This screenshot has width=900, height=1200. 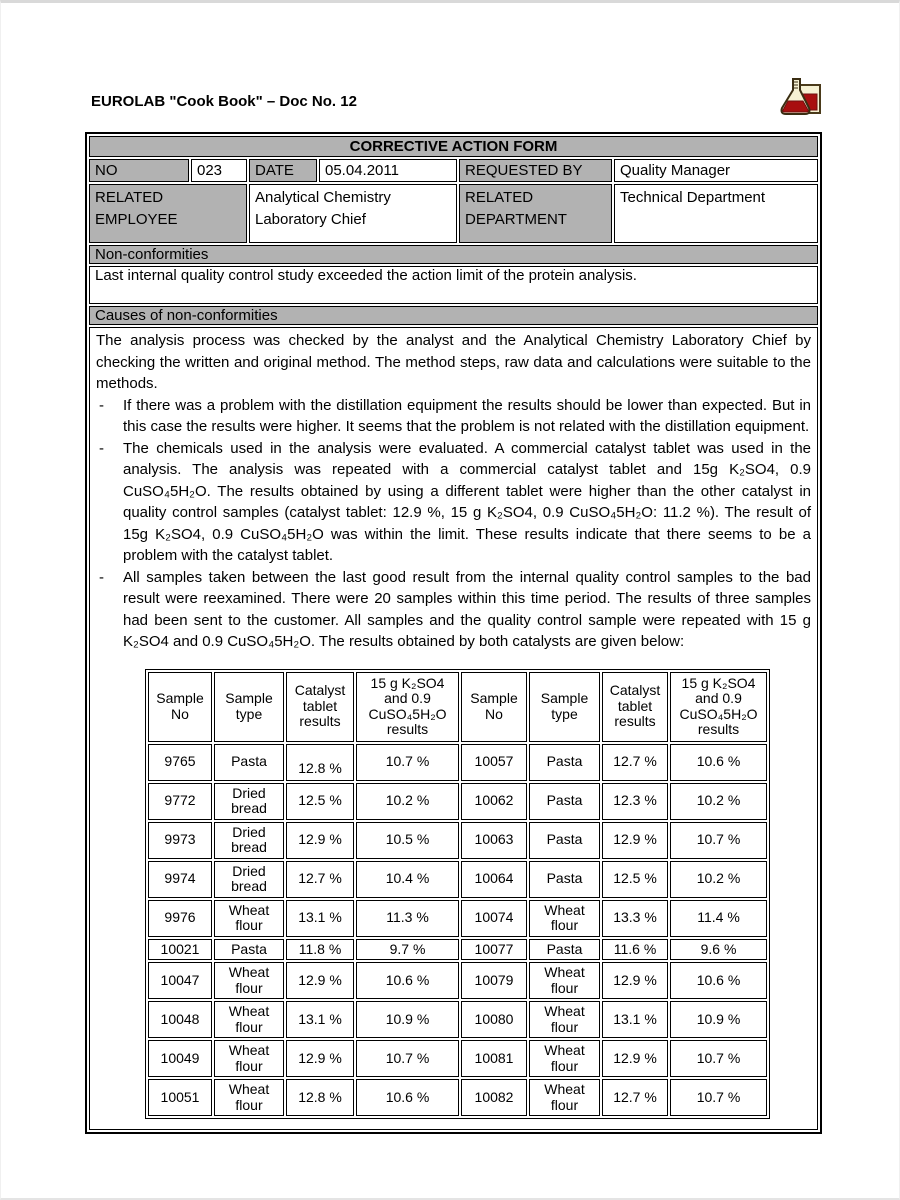 I want to click on results-cell: 10077, so click(x=494, y=949).